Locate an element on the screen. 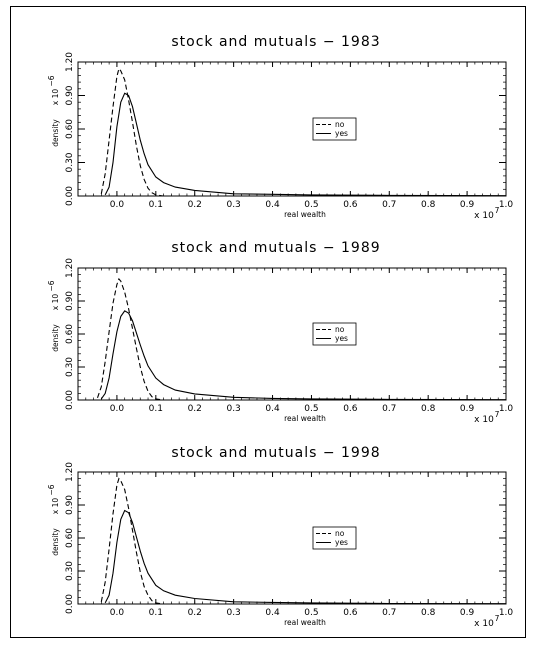  chart-title: stock and mutuals − 1989 is located at coordinates (275, 248).